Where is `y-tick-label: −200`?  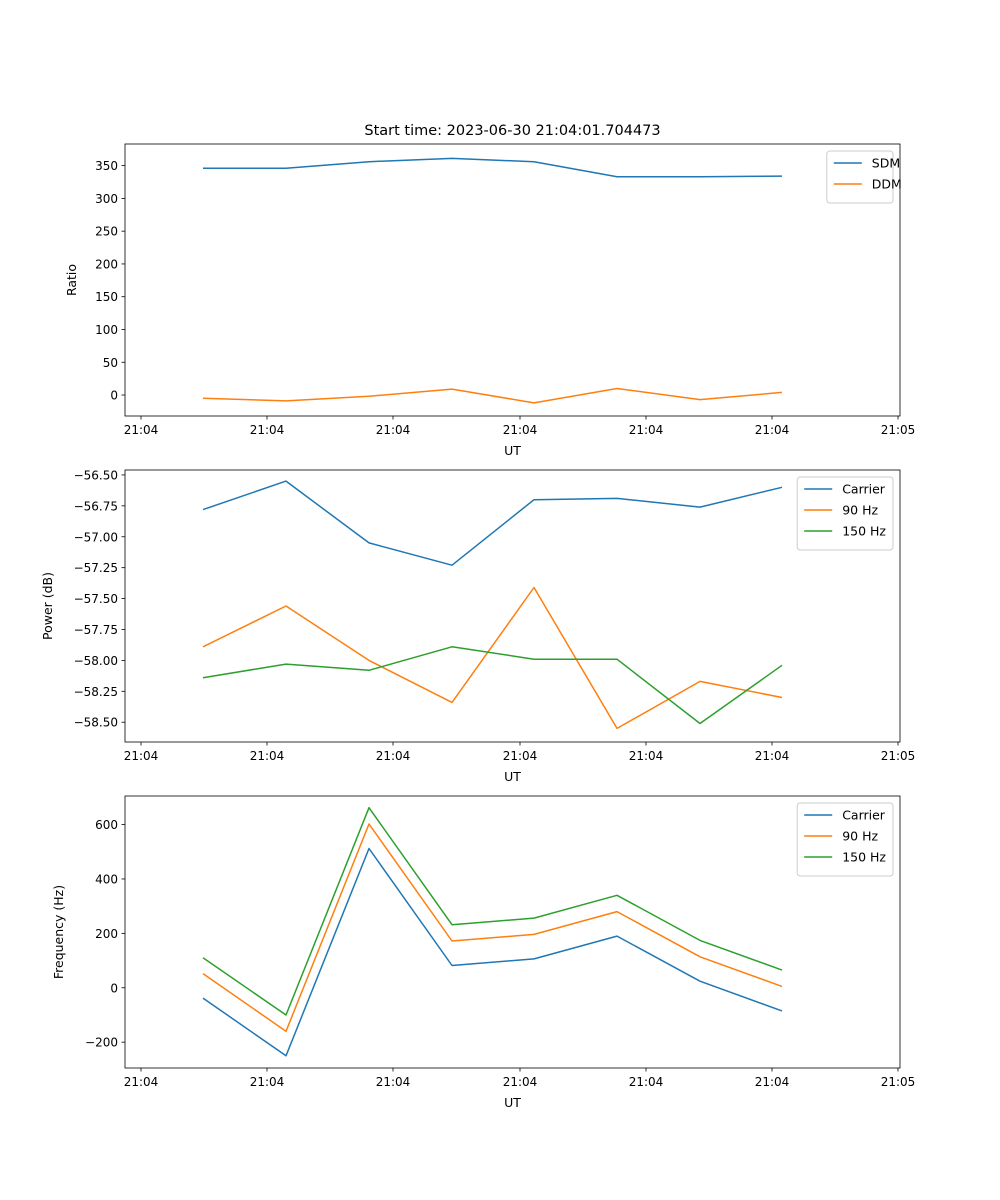 y-tick-label: −200 is located at coordinates (101, 1043).